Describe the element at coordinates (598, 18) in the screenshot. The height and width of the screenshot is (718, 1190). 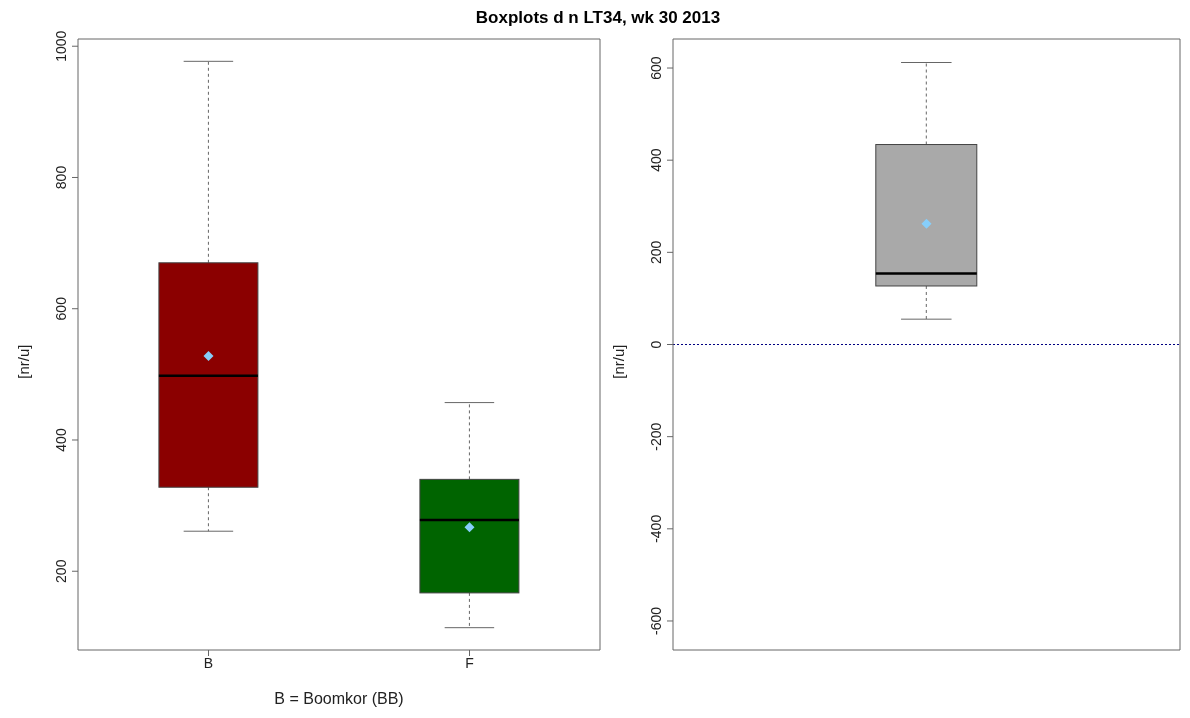
I see `chart-title: Boxplots d n LT34, wk 30 2013` at that location.